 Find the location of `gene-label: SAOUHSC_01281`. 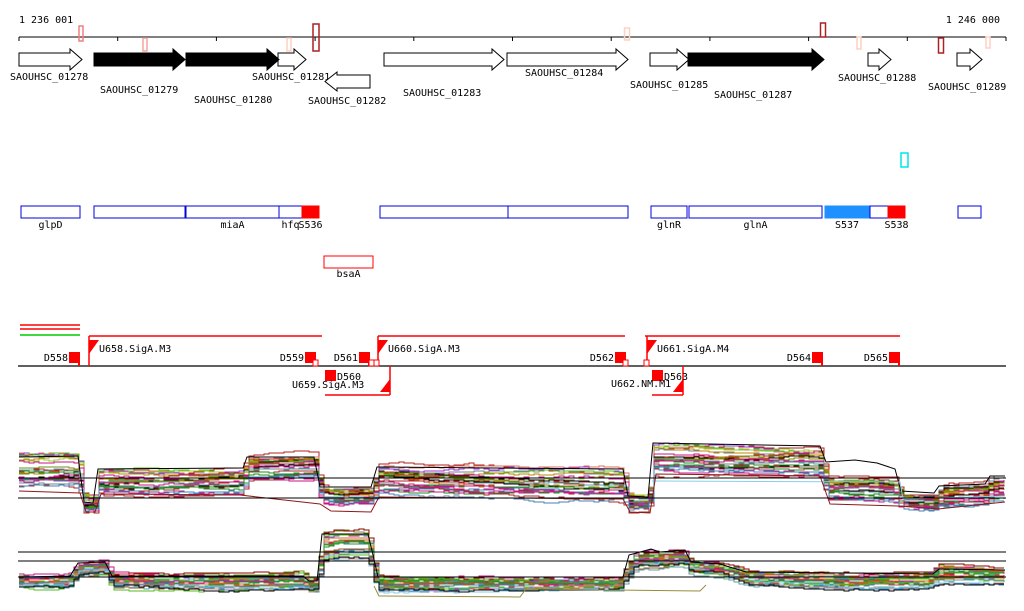

gene-label: SAOUHSC_01281 is located at coordinates (291, 77).